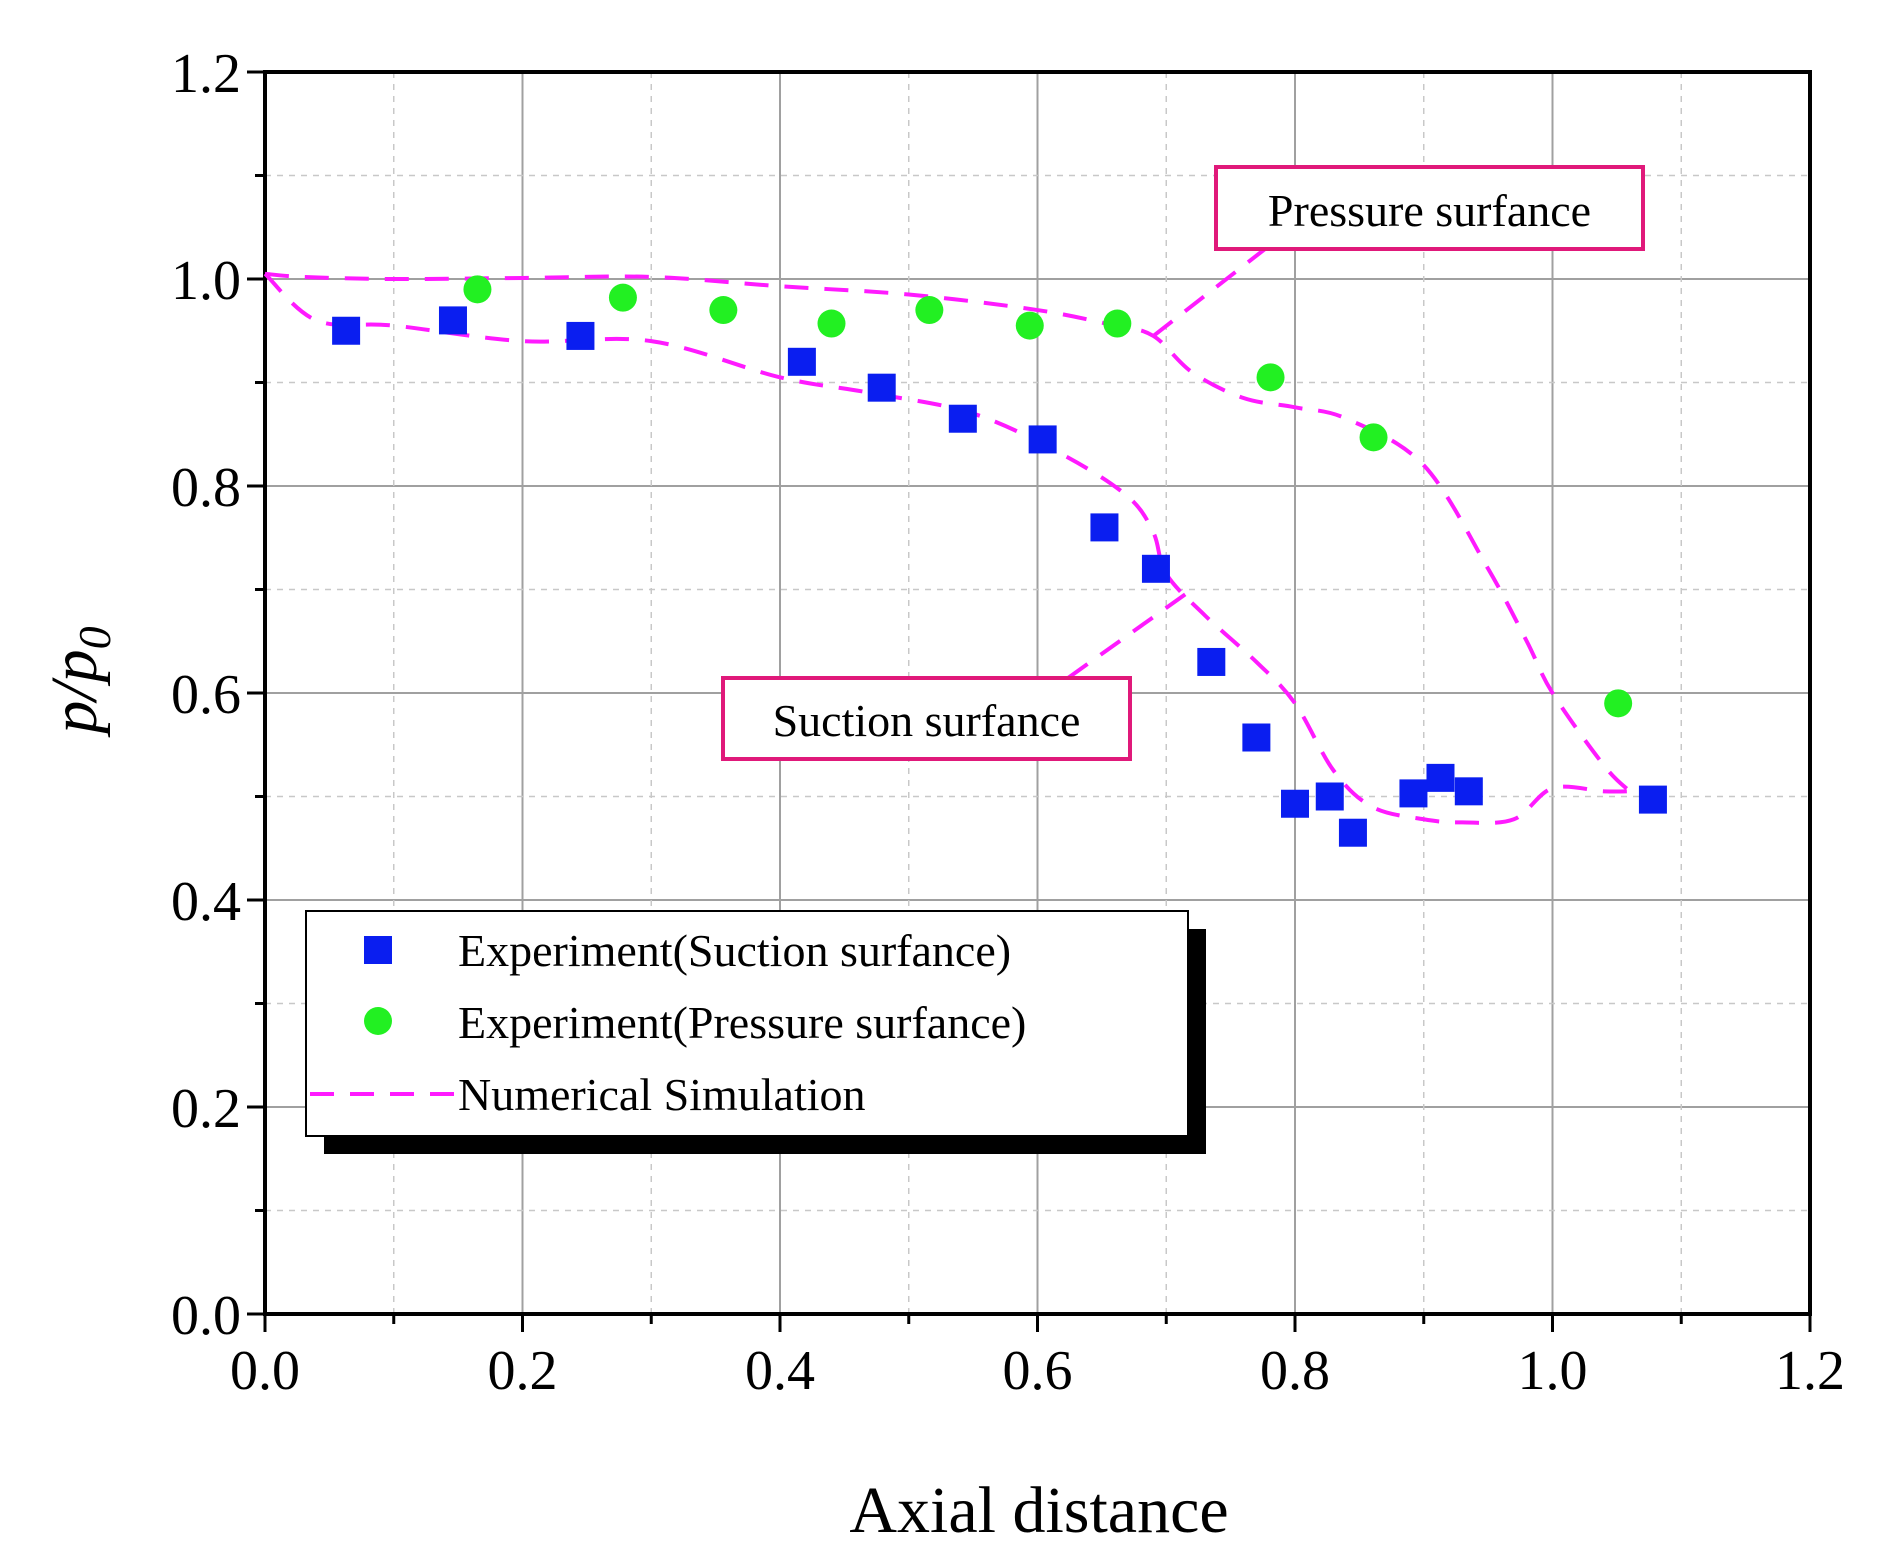 The height and width of the screenshot is (1555, 1882). I want to click on y-tick-label: 0.2, so click(206, 1109).